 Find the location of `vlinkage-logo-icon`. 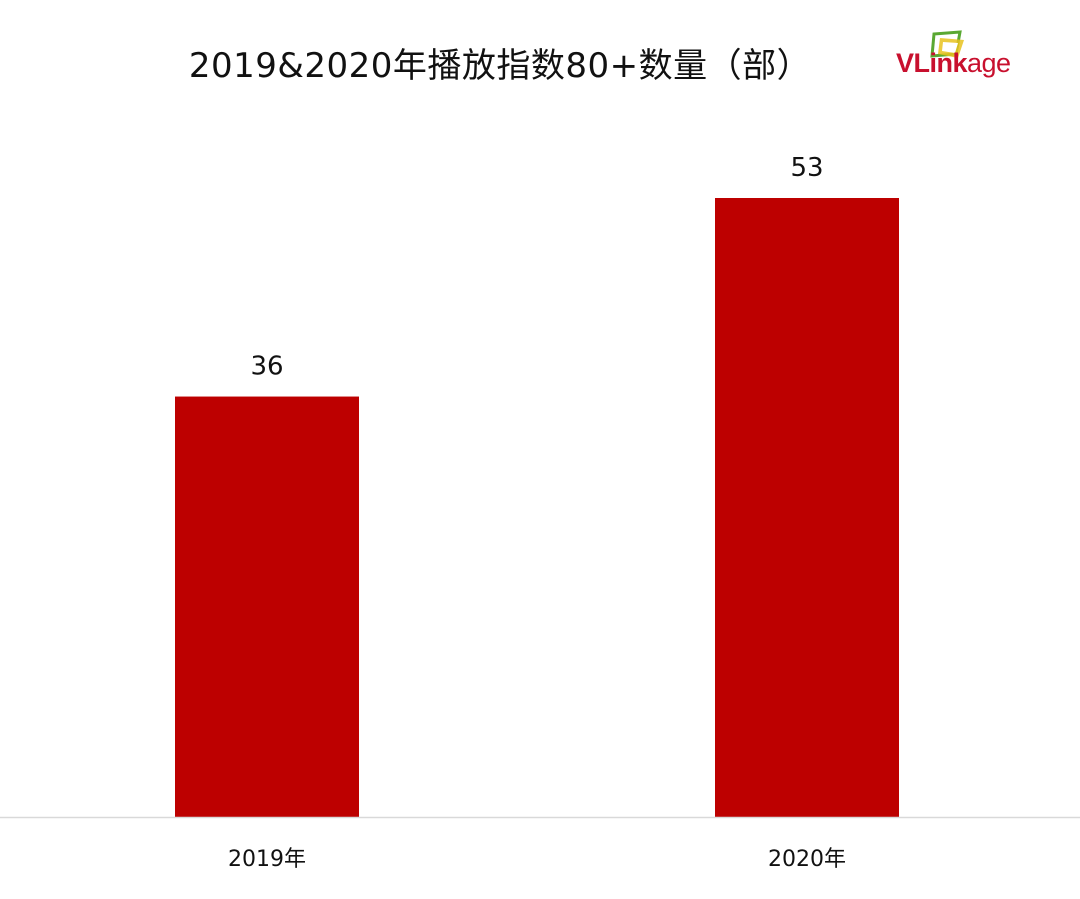

vlinkage-logo-icon is located at coordinates (947, 44).